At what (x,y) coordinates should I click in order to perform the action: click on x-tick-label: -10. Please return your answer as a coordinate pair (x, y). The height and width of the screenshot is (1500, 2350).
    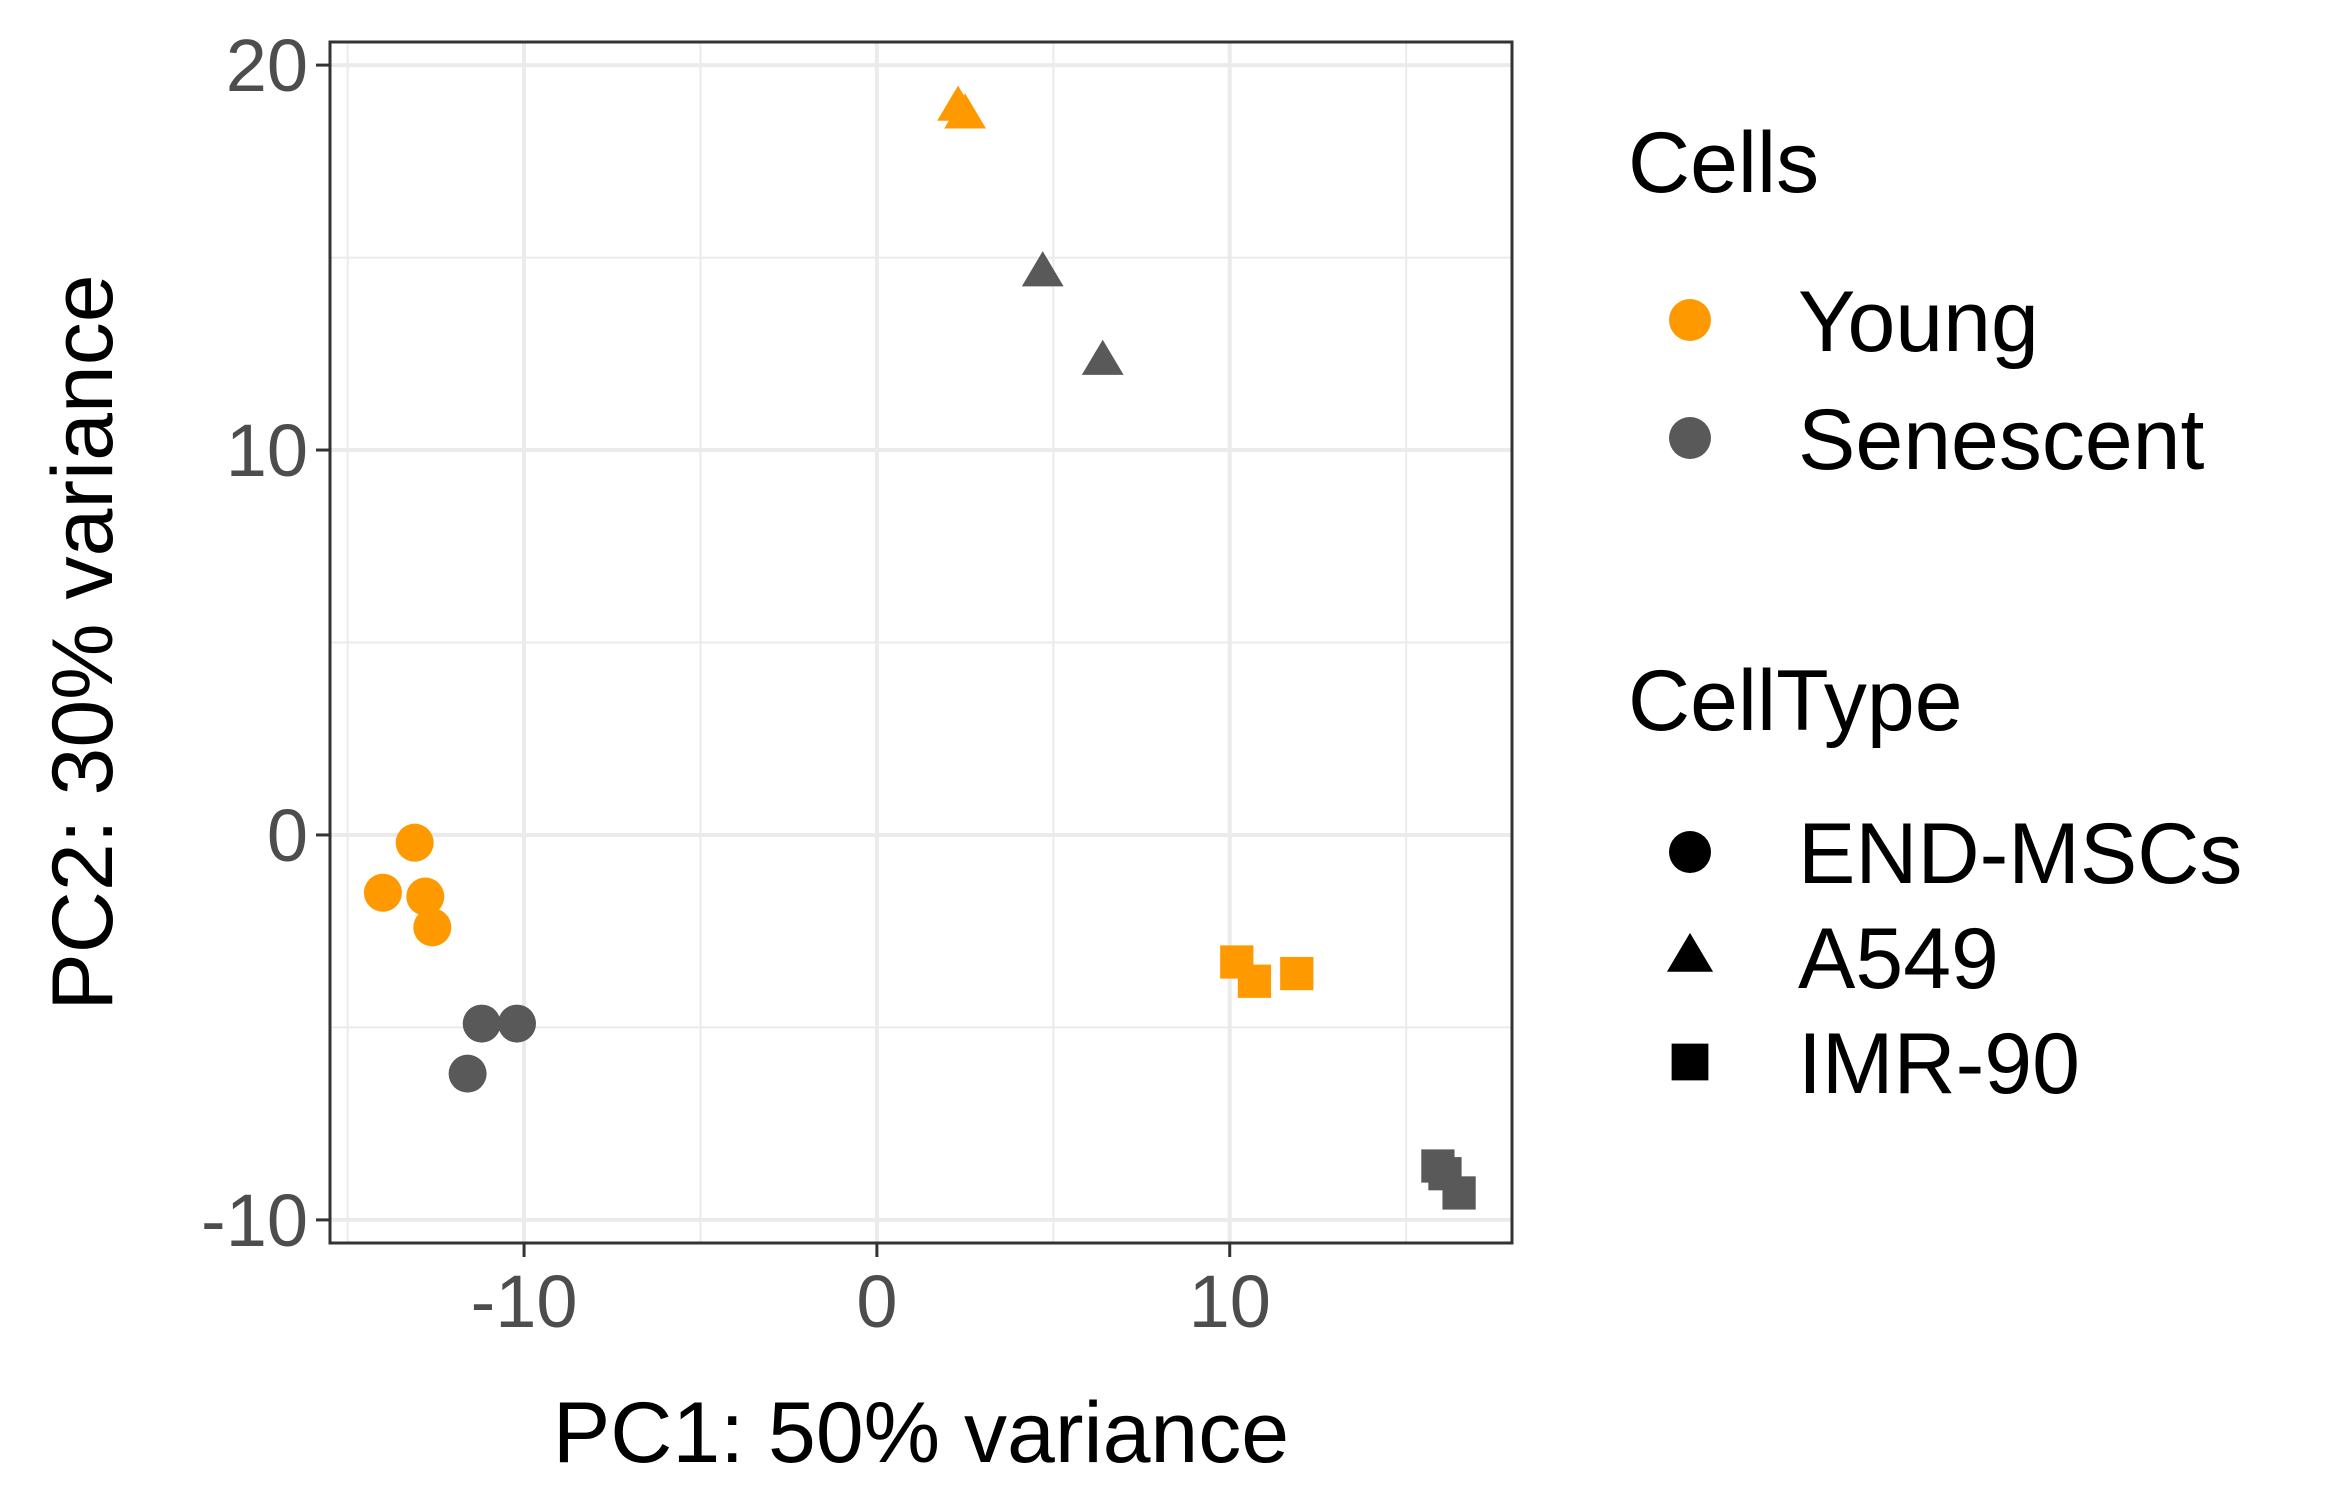
    Looking at the image, I should click on (524, 1301).